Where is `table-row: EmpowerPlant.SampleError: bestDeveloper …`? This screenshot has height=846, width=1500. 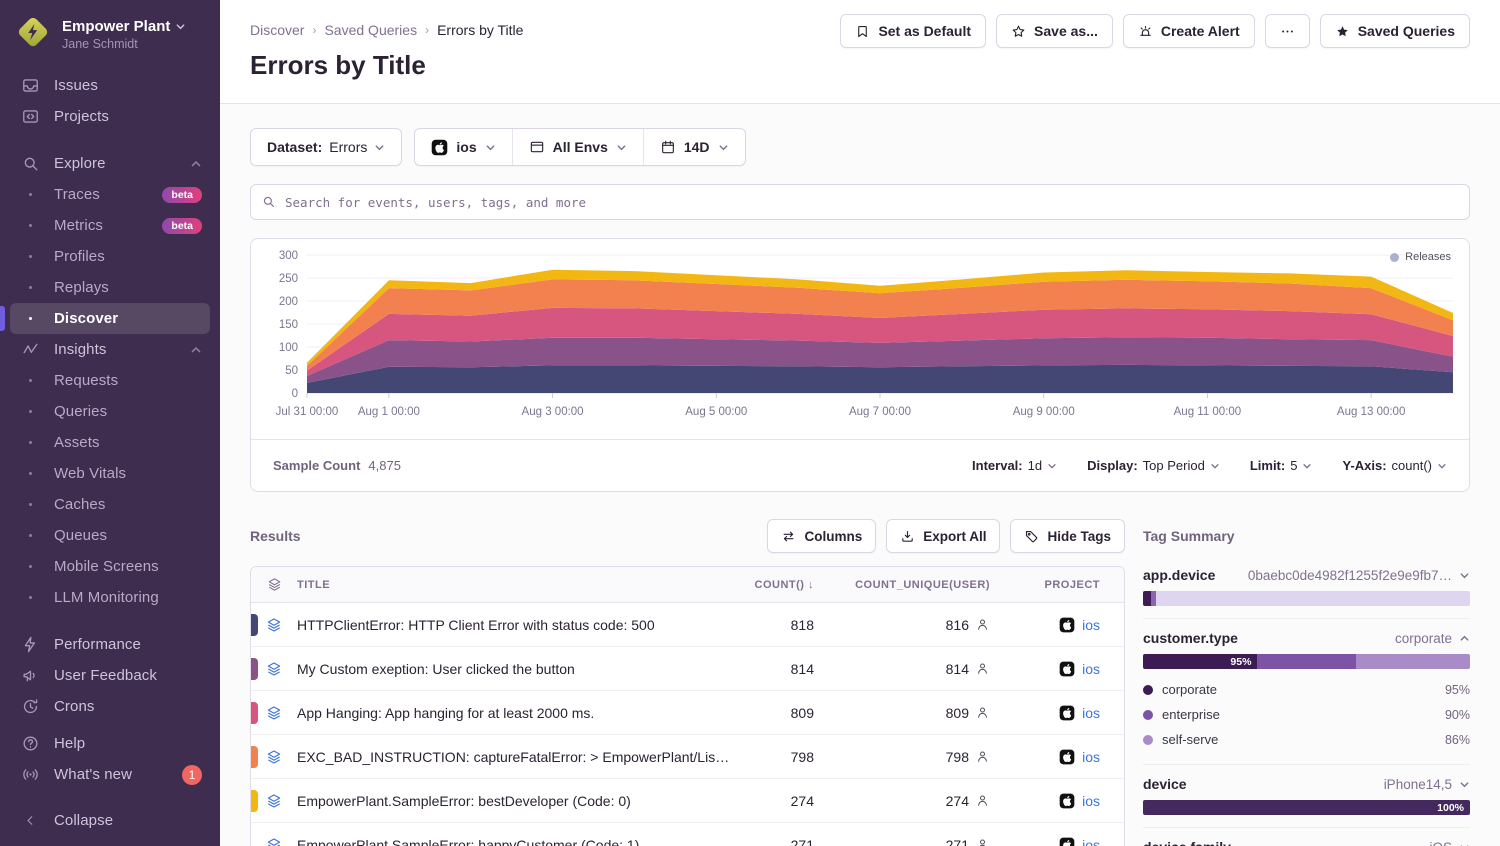
table-row: EmpowerPlant.SampleError: bestDeveloper … is located at coordinates (687, 801).